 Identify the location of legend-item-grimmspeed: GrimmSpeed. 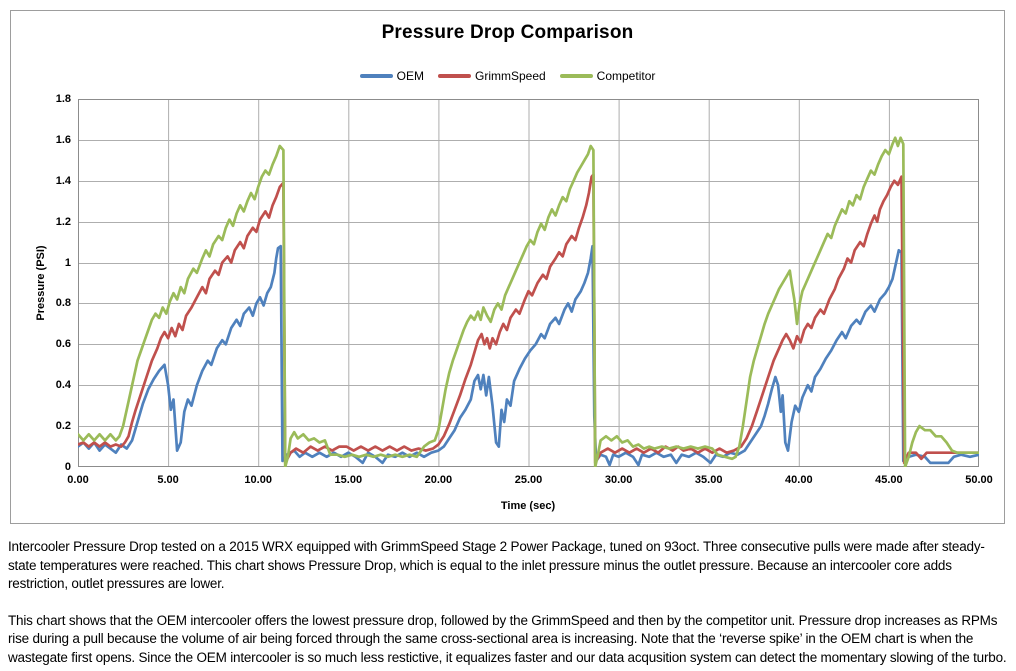
(491, 76).